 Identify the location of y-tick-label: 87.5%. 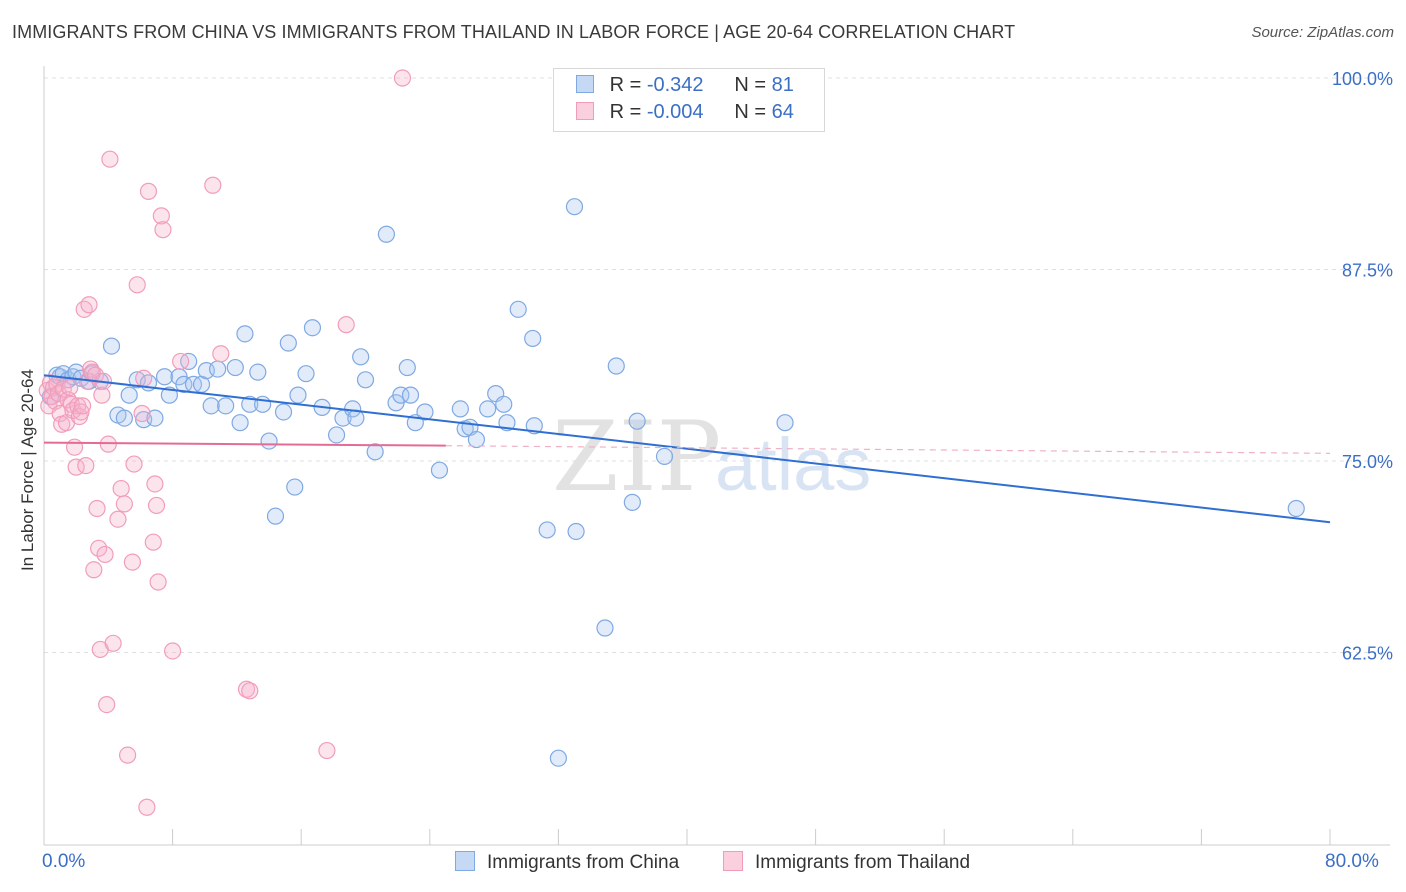
(1367, 271).